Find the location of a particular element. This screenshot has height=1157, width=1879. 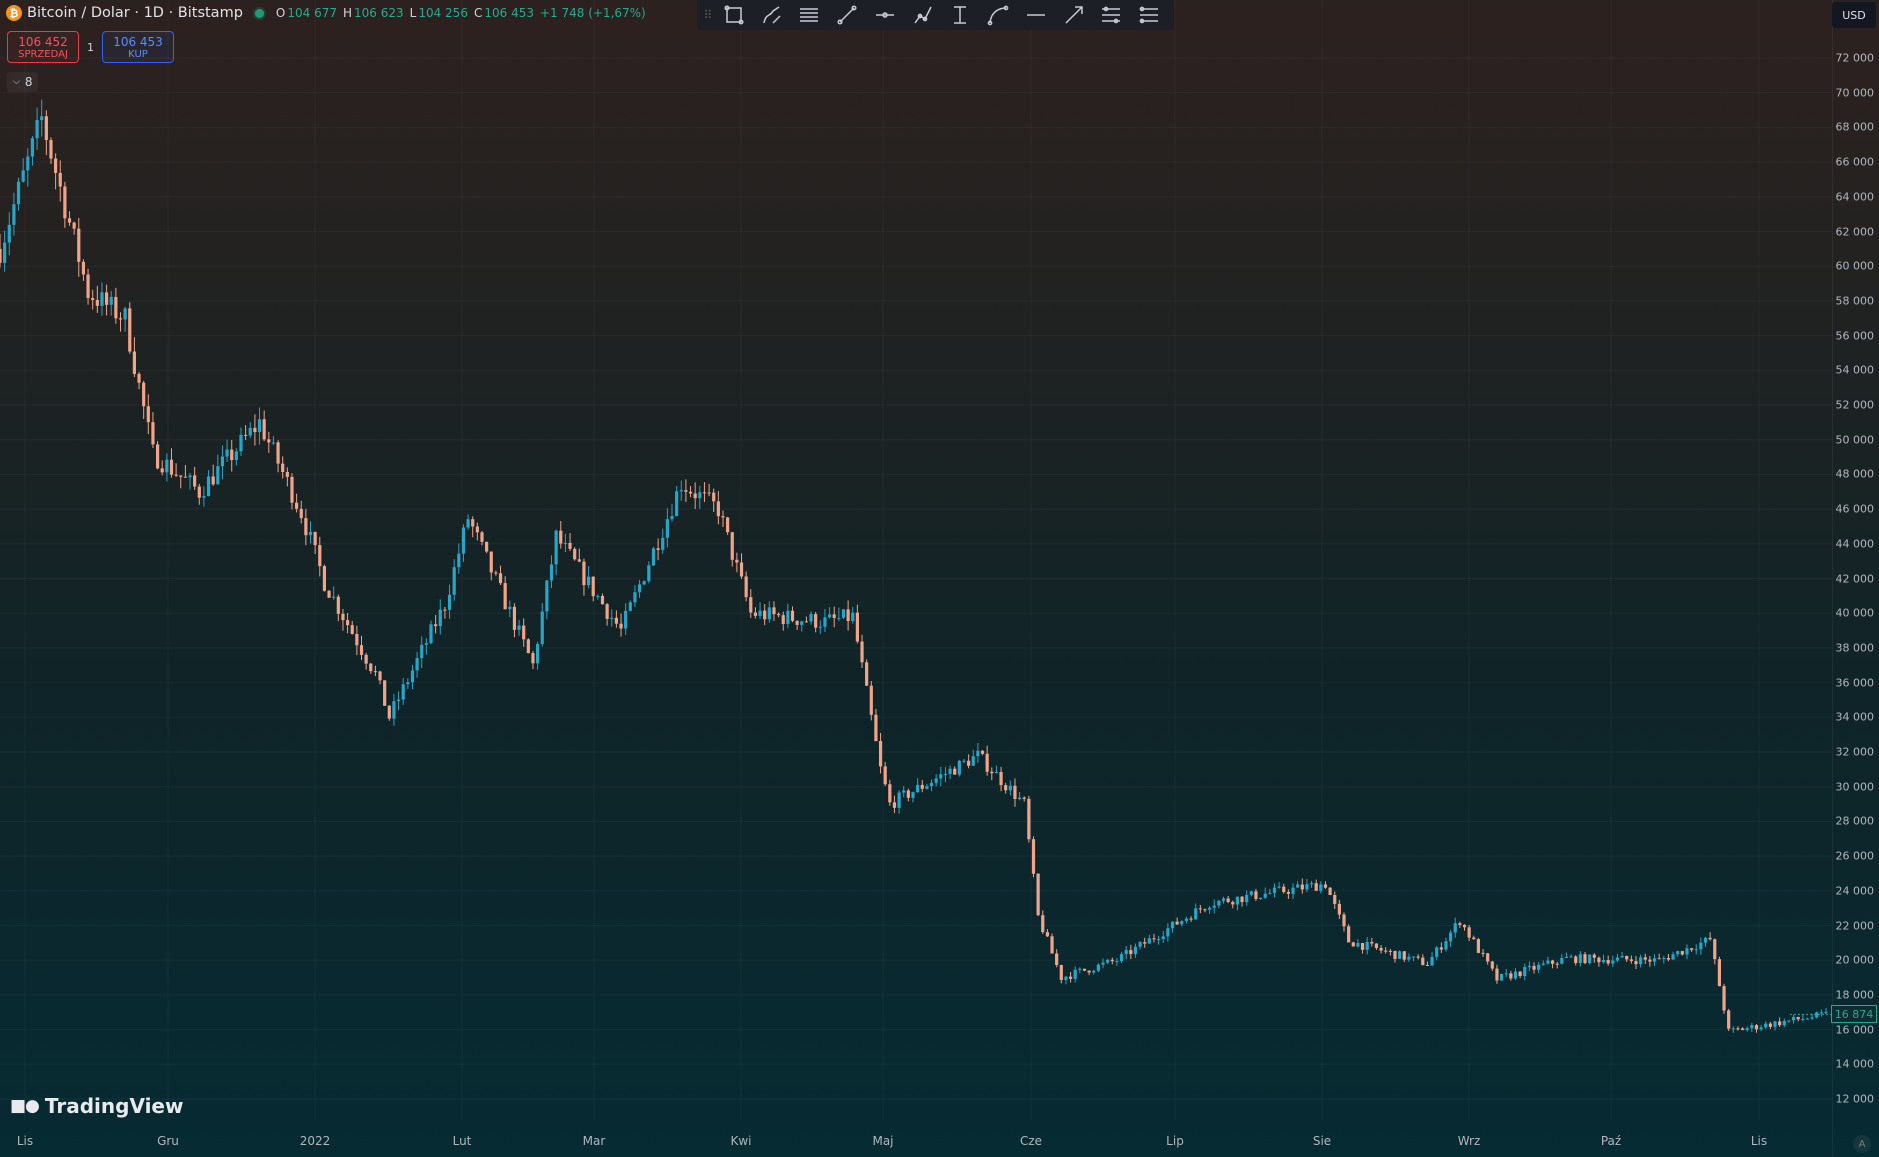

indicators-toggle-button: ⌵ 8 is located at coordinates (23, 82).